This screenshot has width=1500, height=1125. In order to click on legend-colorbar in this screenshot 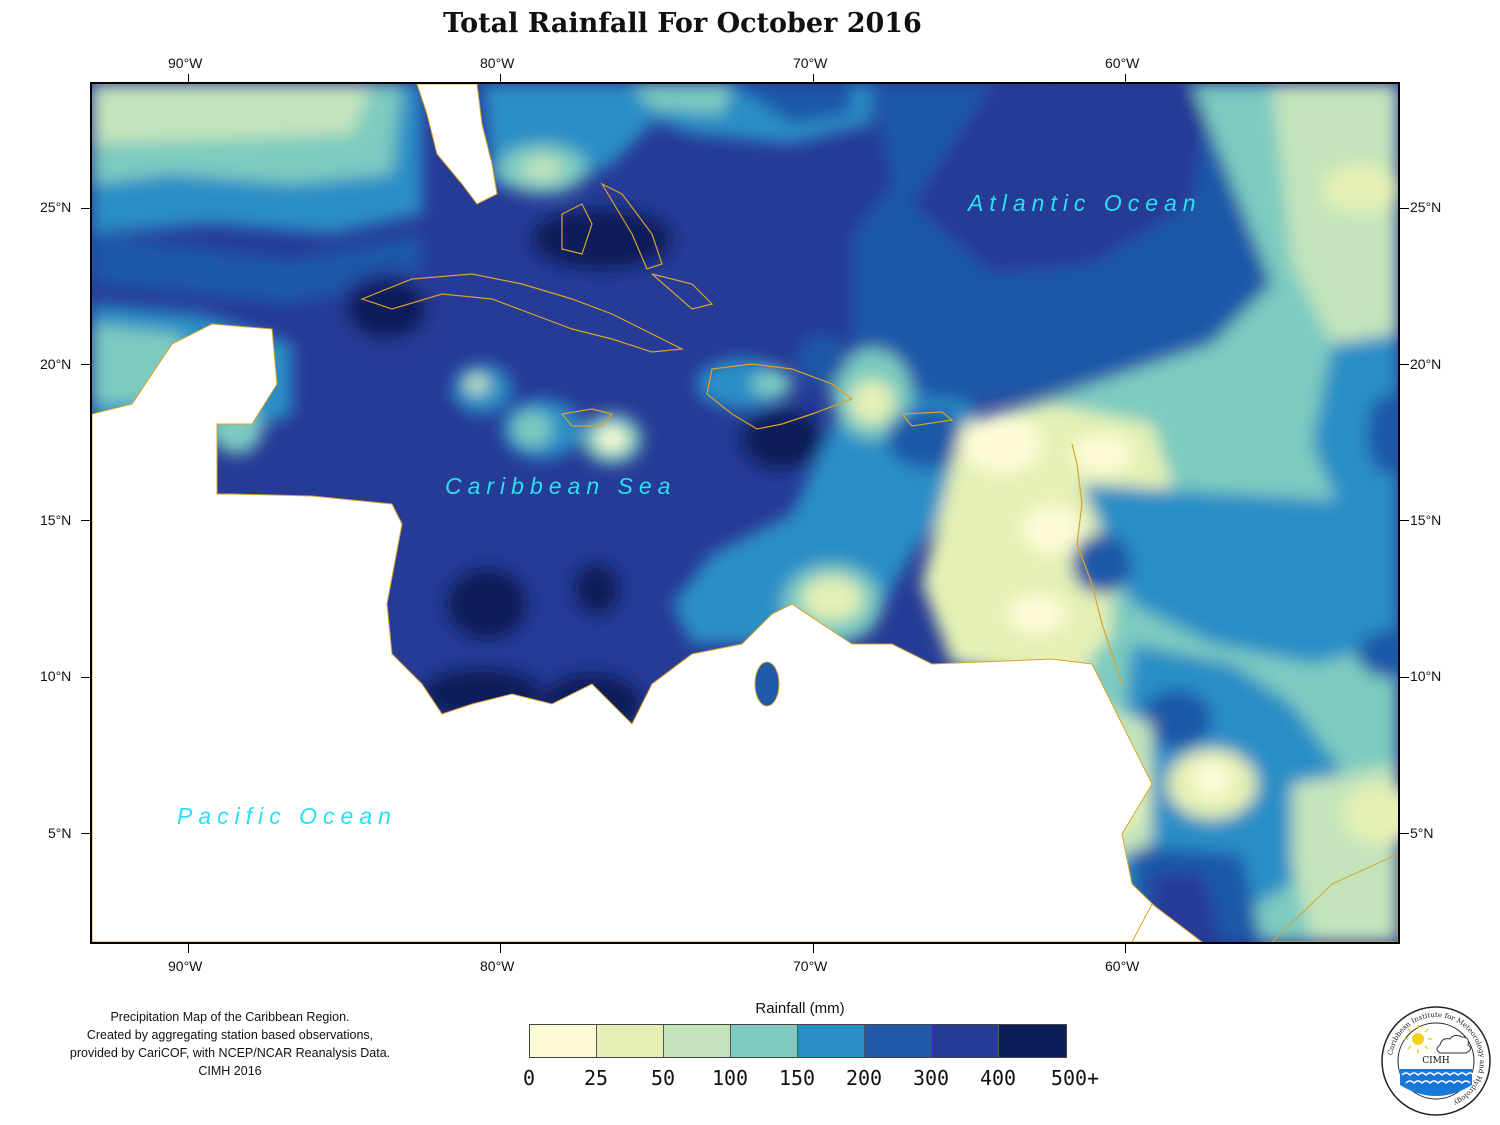, I will do `click(798, 1041)`.